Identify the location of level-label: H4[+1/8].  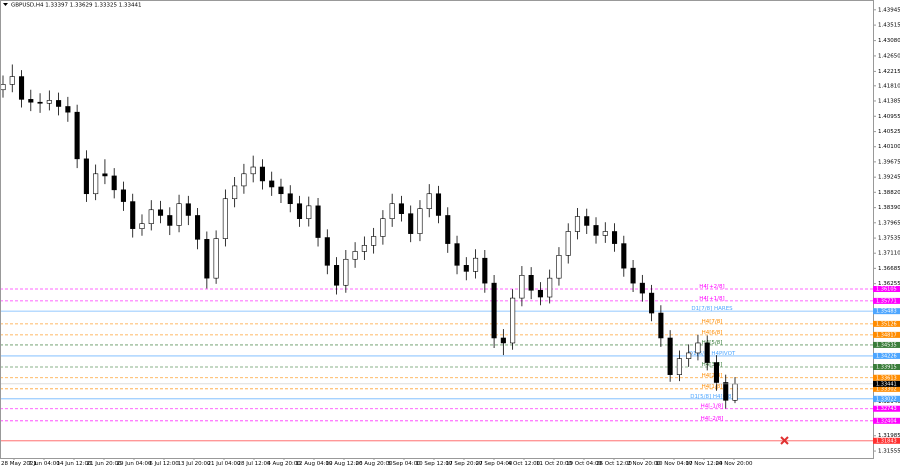
(711, 299).